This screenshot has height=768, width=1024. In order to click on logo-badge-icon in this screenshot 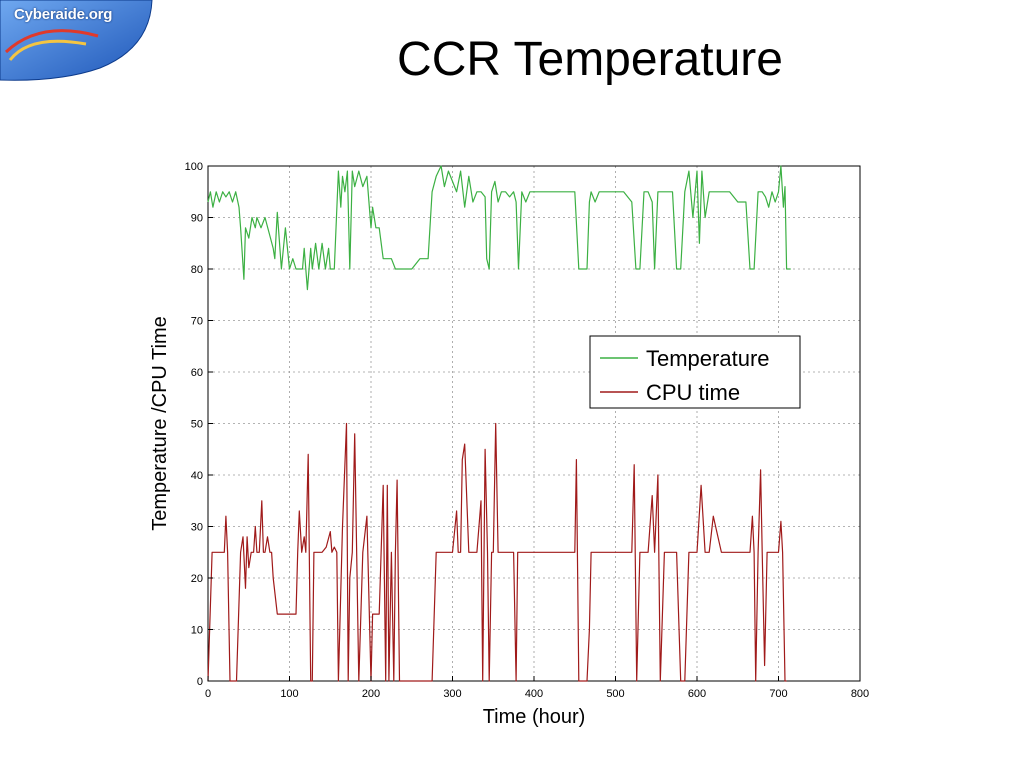, I will do `click(76, 40)`.